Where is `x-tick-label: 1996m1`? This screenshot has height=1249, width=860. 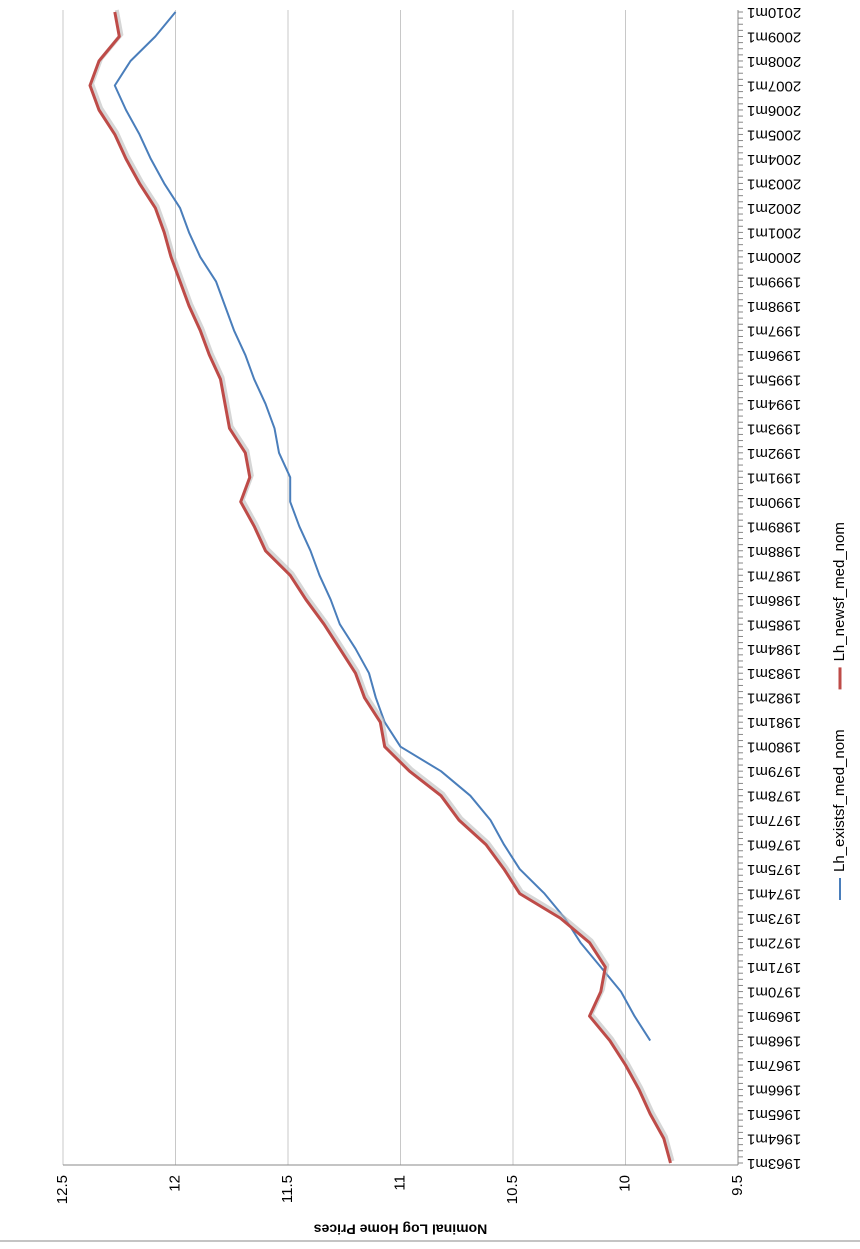
x-tick-label: 1996m1 is located at coordinates (774, 355).